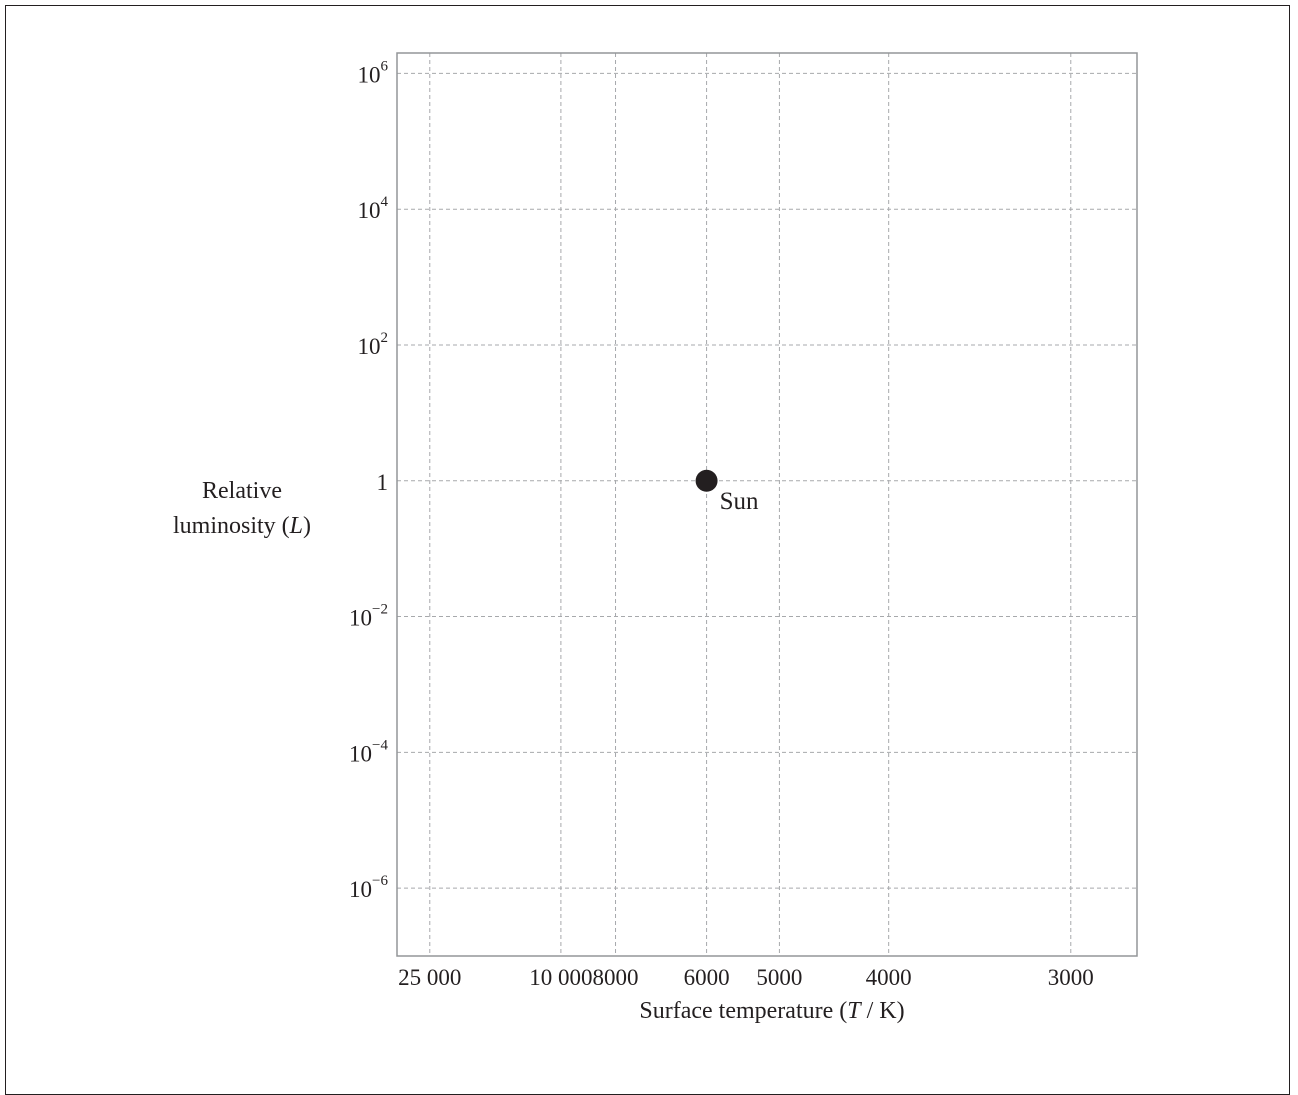 This screenshot has width=1298, height=1095. I want to click on x-tick-label-2: 8000, so click(616, 977).